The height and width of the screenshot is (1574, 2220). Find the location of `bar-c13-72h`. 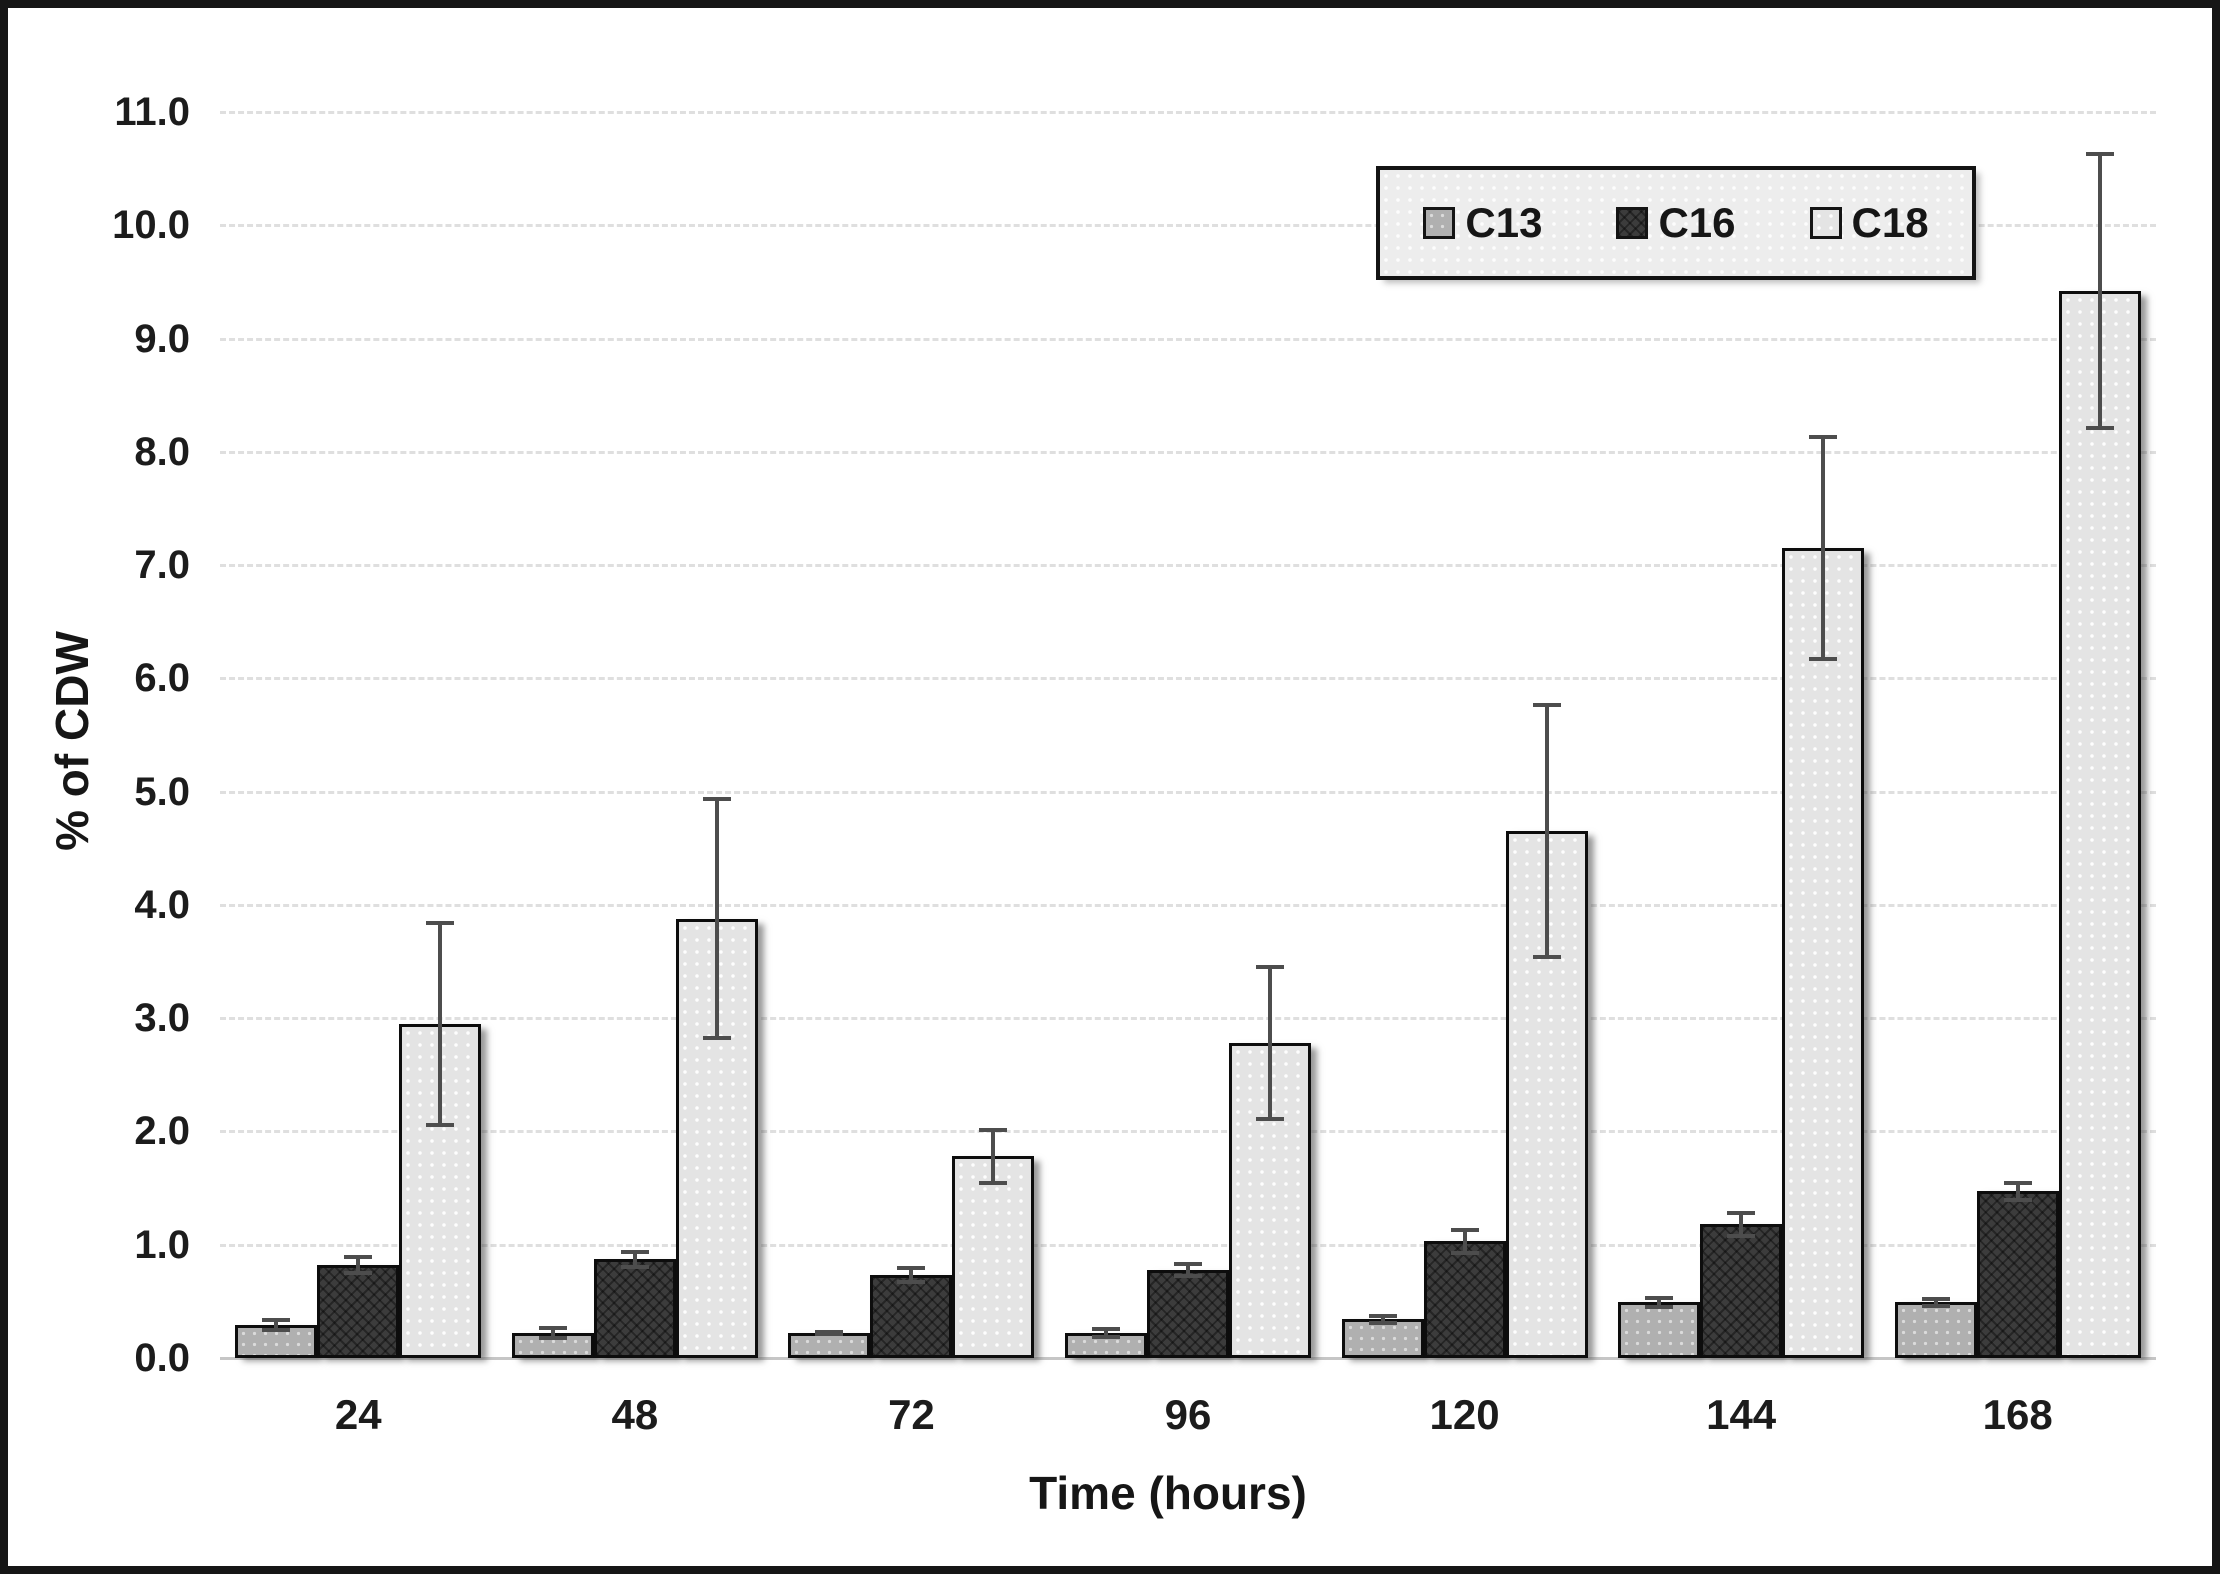

bar-c13-72h is located at coordinates (829, 1345).